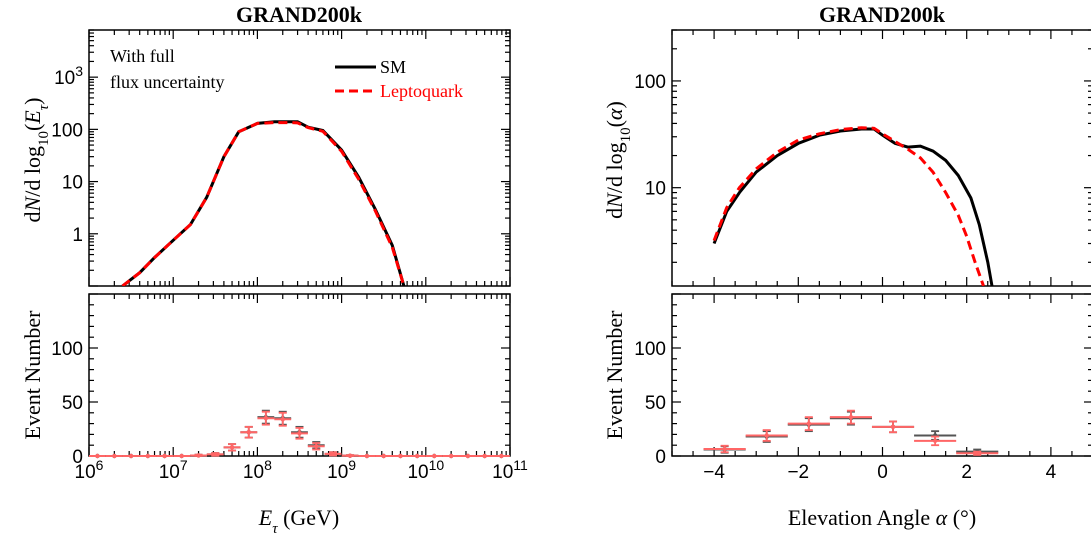  What do you see at coordinates (882, 14) in the screenshot?
I see `title-right: GRAND200k` at bounding box center [882, 14].